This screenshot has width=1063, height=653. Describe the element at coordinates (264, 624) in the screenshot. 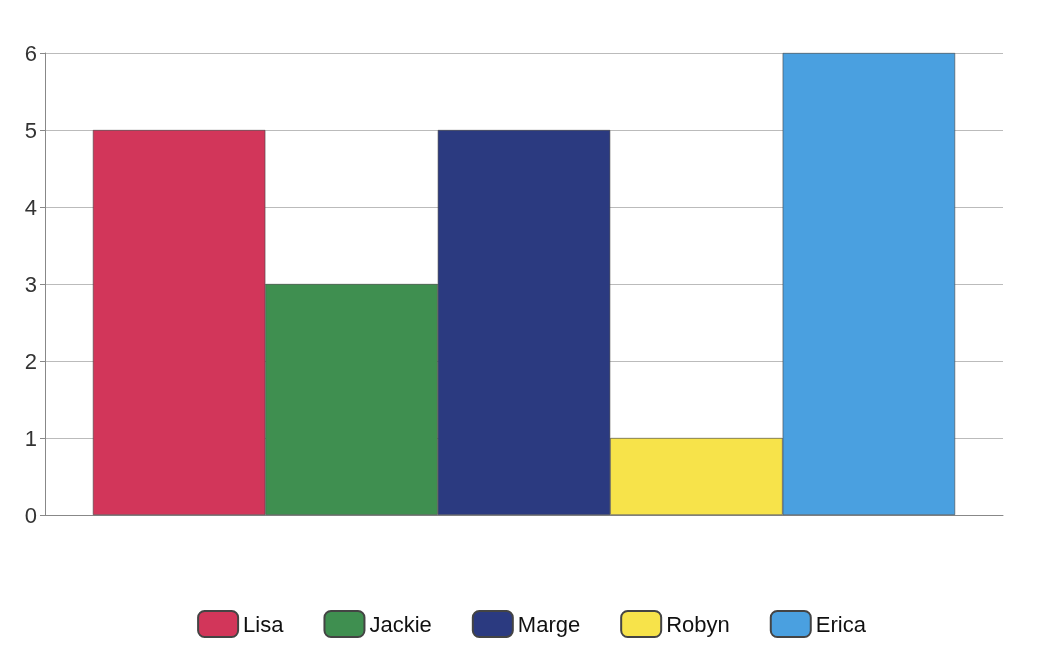

I see `legend-label: Lisa` at that location.